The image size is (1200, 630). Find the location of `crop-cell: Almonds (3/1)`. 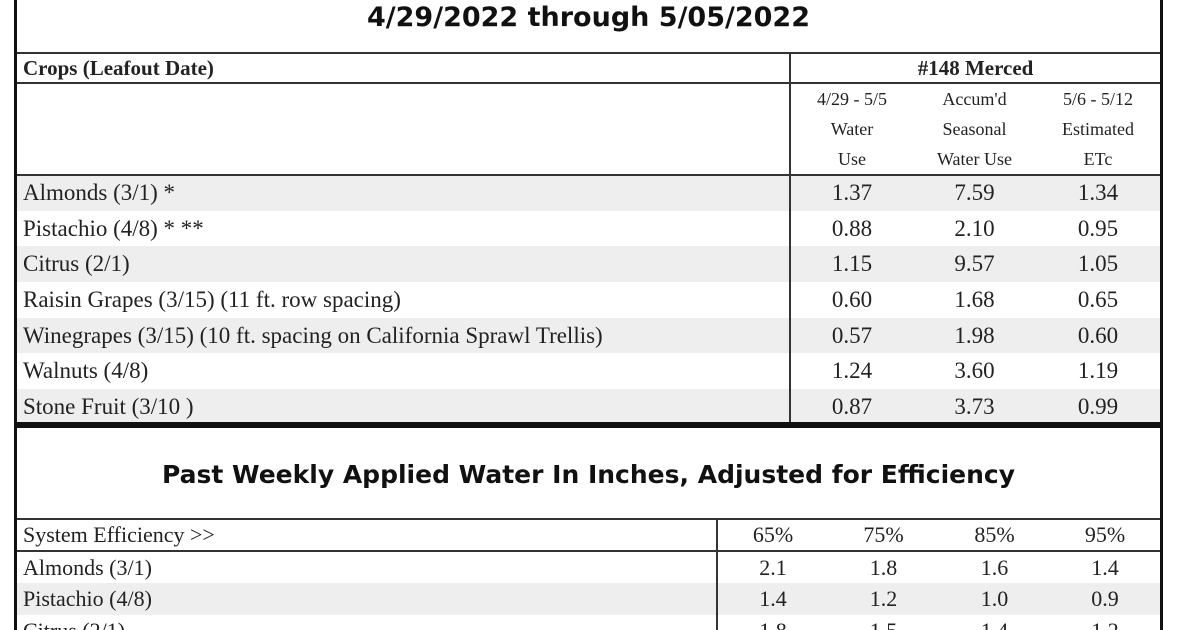

crop-cell: Almonds (3/1) is located at coordinates (87, 567).